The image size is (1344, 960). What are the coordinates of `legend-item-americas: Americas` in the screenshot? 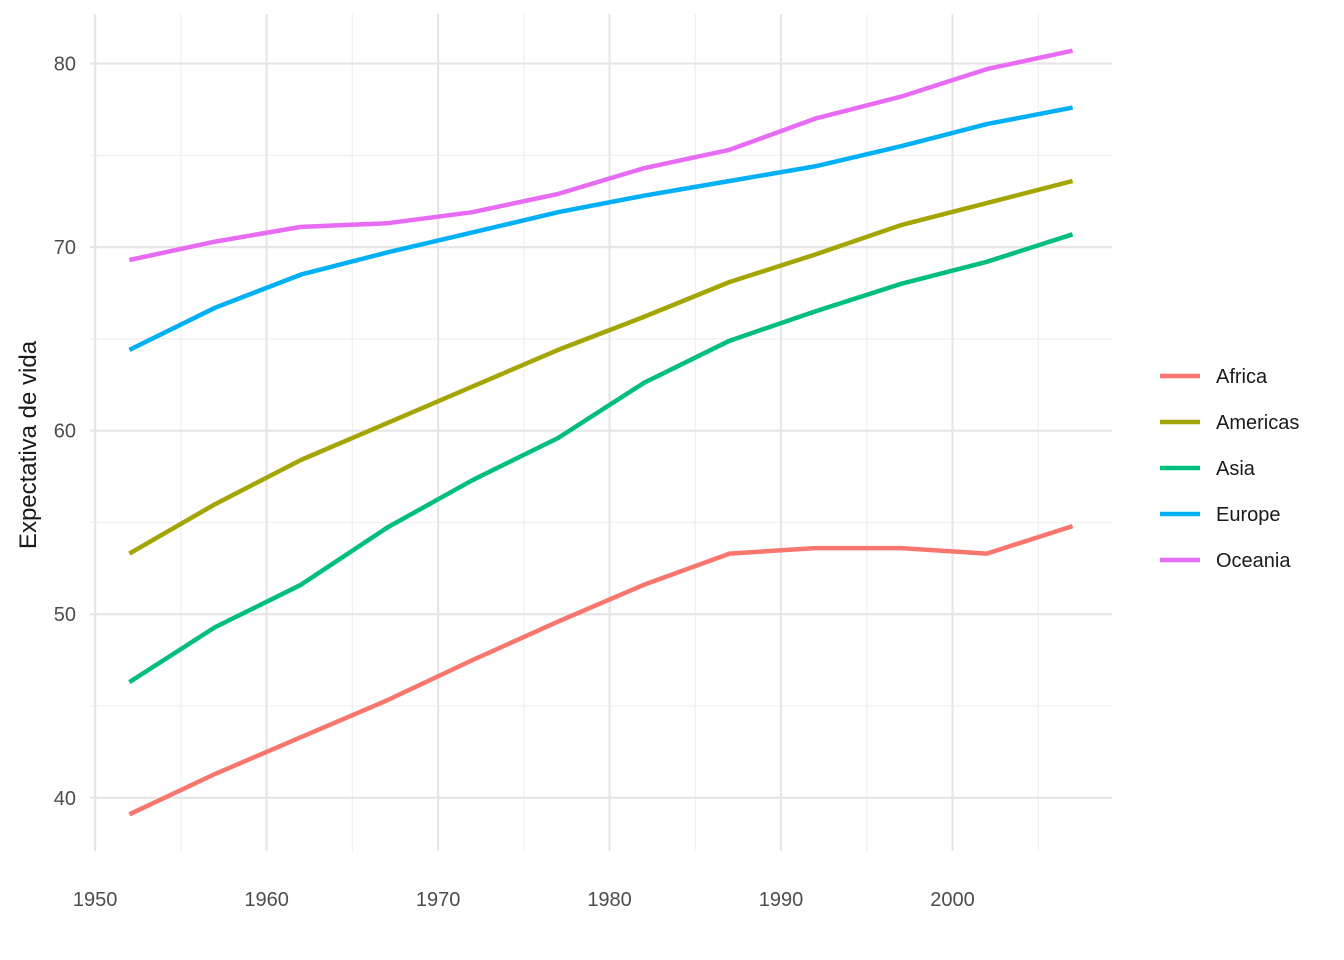 It's located at (1229, 423).